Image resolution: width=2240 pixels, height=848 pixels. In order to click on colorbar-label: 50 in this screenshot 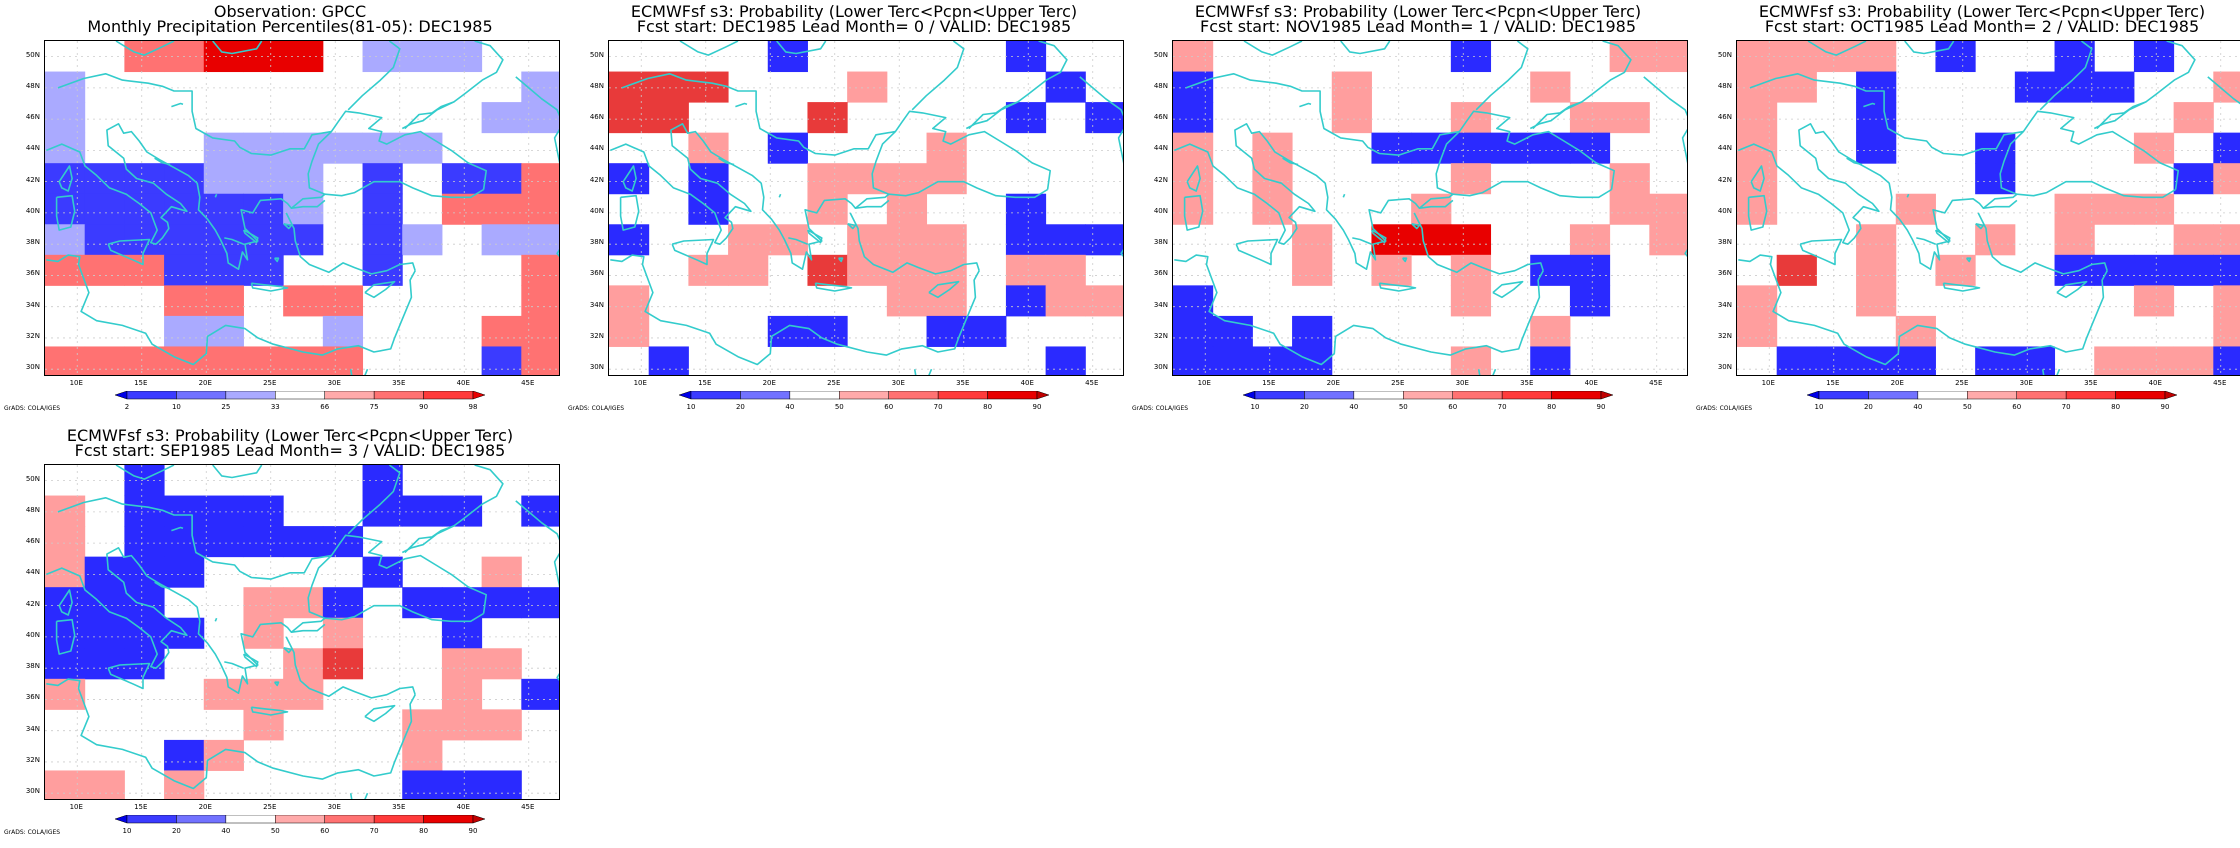, I will do `click(839, 407)`.